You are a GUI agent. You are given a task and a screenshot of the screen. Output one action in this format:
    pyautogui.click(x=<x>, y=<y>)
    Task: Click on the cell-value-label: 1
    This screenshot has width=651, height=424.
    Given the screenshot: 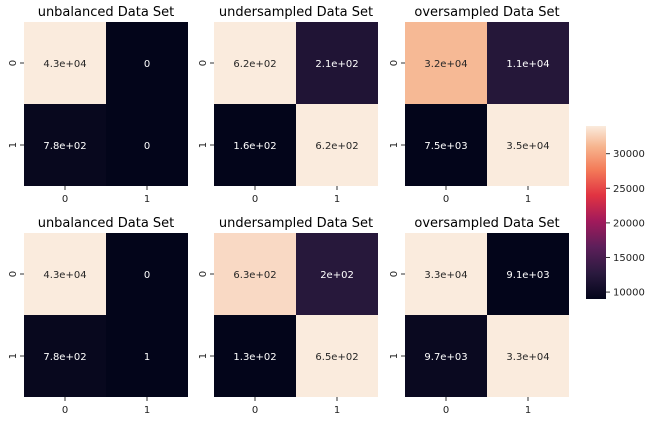 What is the action you would take?
    pyautogui.click(x=147, y=357)
    